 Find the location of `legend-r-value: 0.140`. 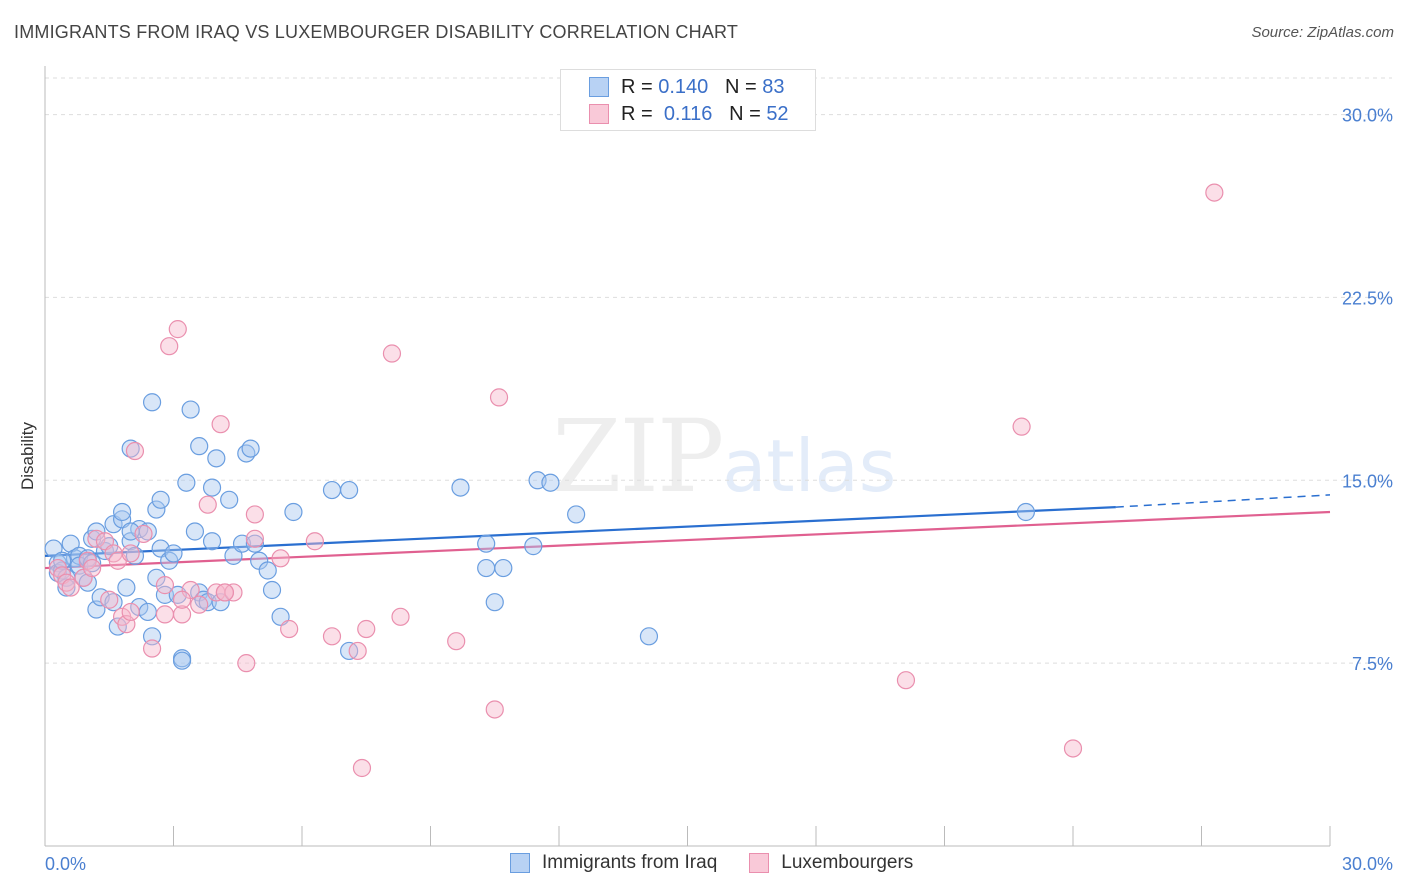

legend-r-value: 0.140 is located at coordinates (683, 86).